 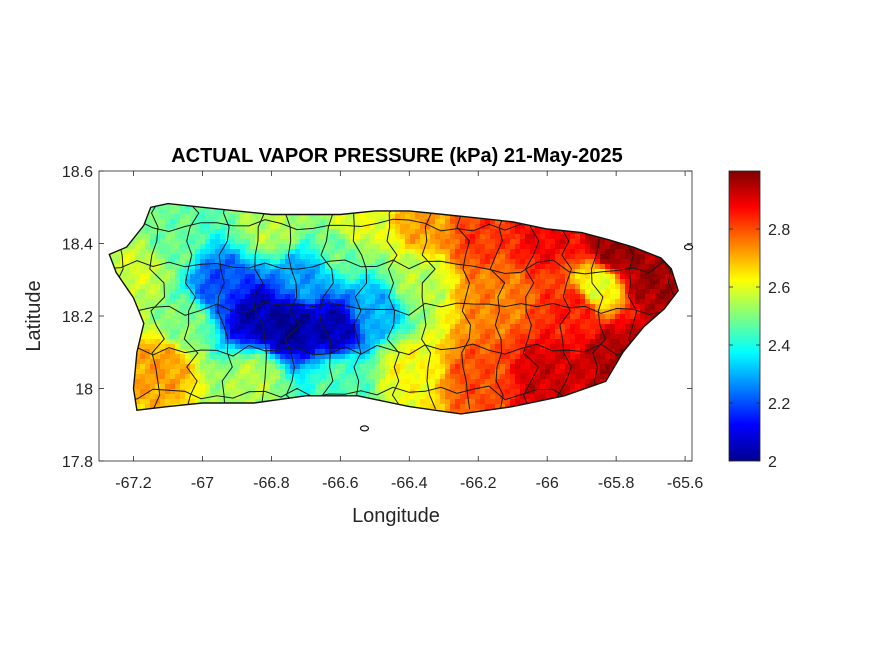 I want to click on x-axis-label: Longitude, so click(x=396, y=516).